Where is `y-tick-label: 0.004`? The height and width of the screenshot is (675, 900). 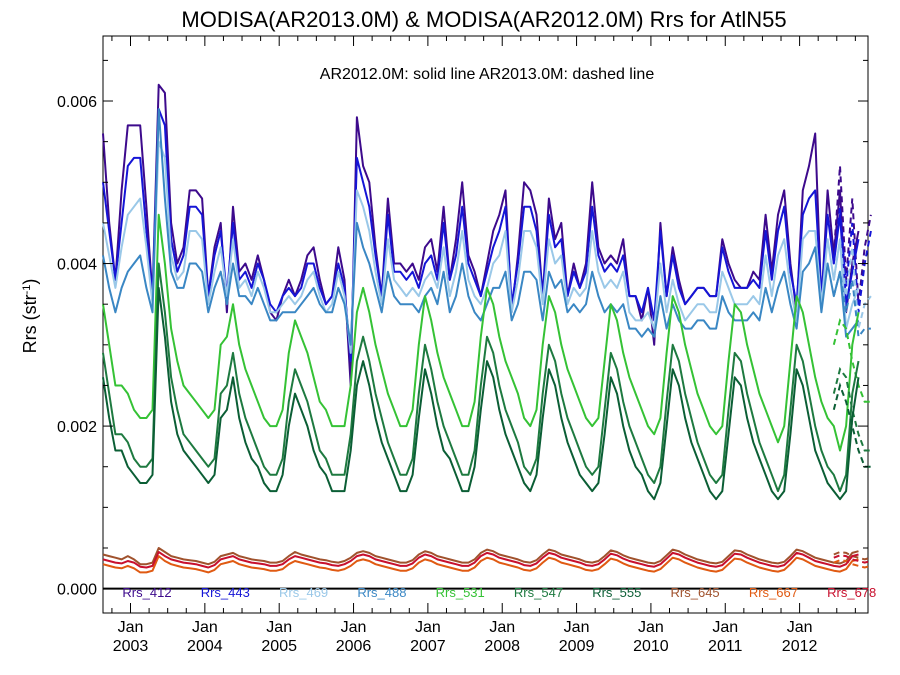 y-tick-label: 0.004 is located at coordinates (77, 265).